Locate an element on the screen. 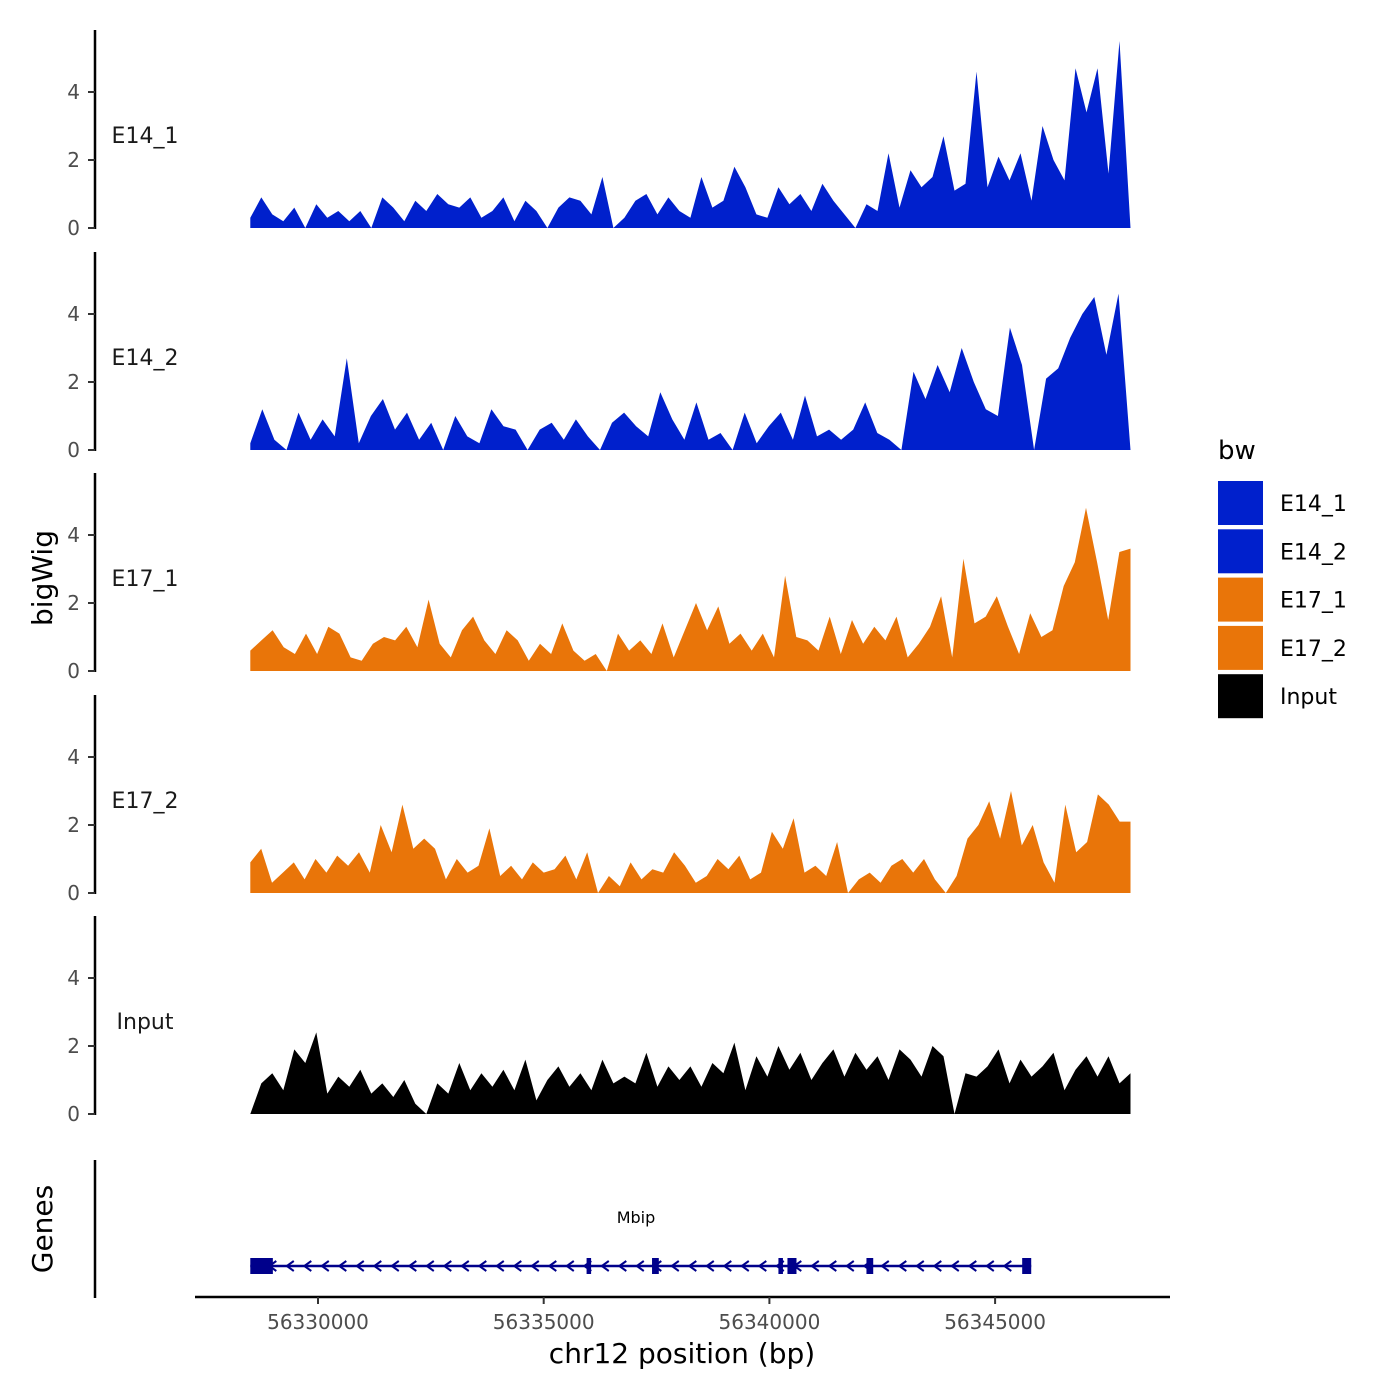 The height and width of the screenshot is (1400, 1400). legend-item: E17_2 is located at coordinates (1282, 647).